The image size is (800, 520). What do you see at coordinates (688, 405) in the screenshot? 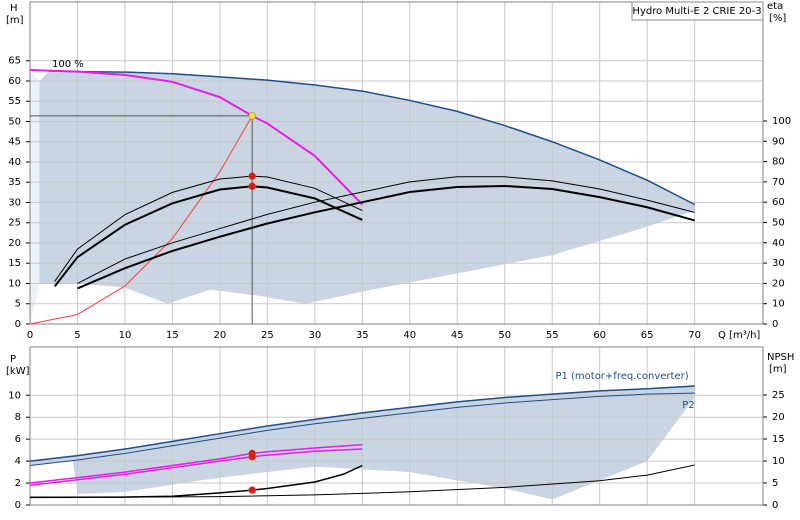
I see `series-label: P2` at bounding box center [688, 405].